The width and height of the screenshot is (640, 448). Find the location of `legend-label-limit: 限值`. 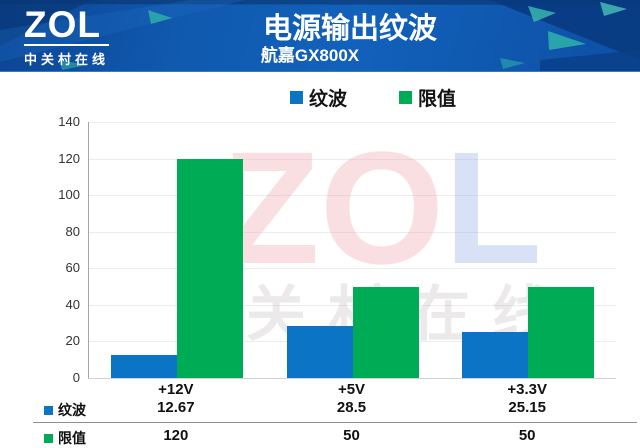

legend-label-limit: 限值 is located at coordinates (437, 99).